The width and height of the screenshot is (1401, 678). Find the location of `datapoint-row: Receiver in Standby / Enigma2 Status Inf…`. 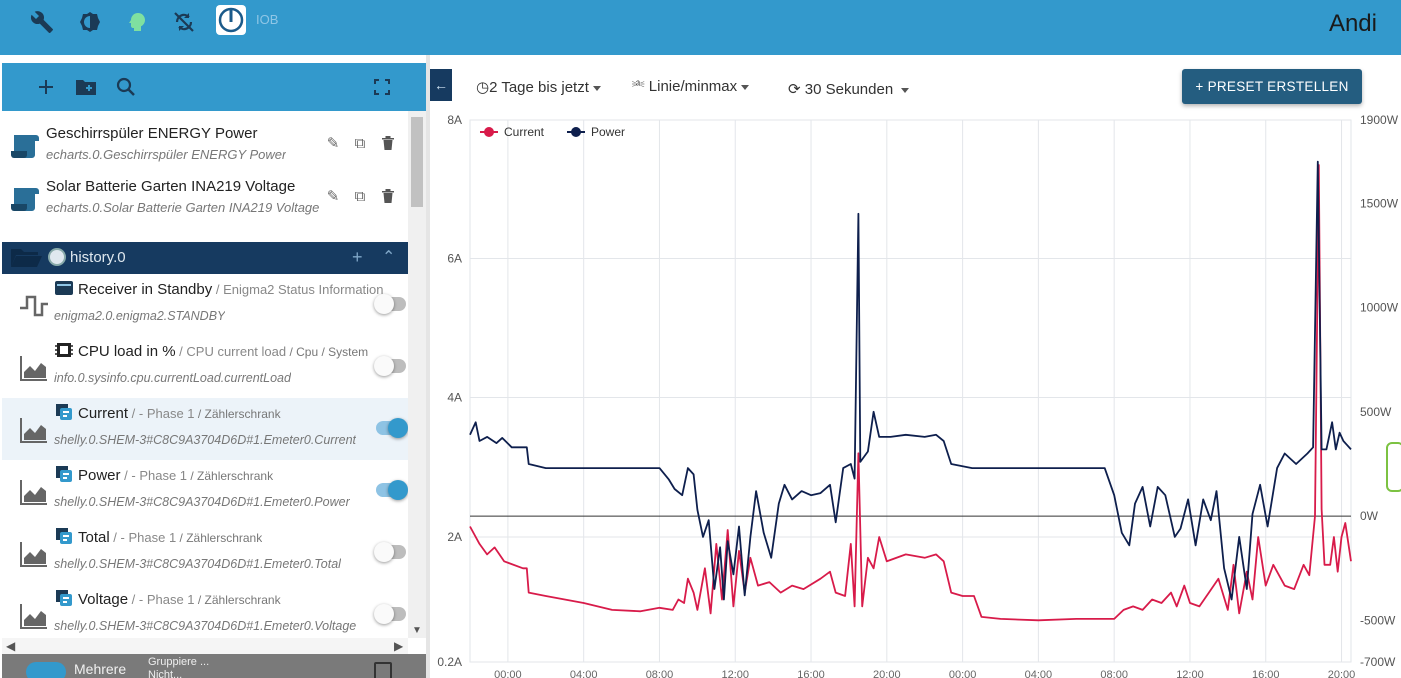

datapoint-row: Receiver in Standby / Enigma2 Status Inf… is located at coordinates (205, 305).